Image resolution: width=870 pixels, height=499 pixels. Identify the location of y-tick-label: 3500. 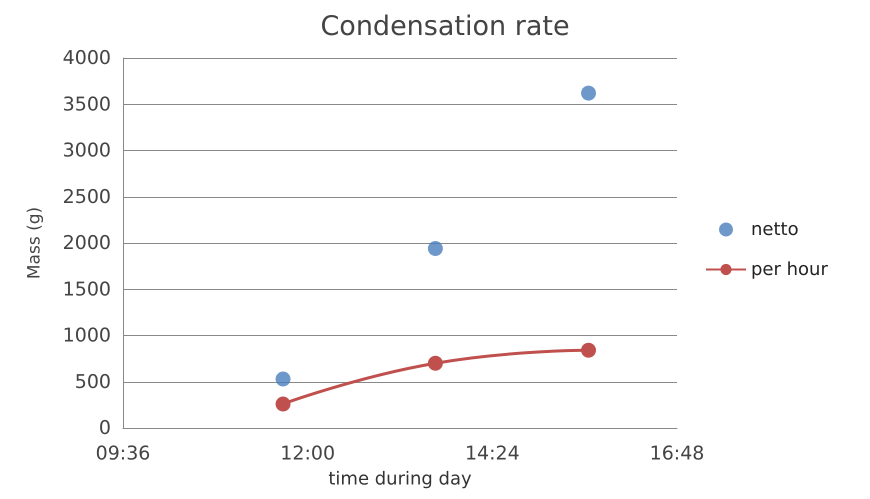
(86, 104).